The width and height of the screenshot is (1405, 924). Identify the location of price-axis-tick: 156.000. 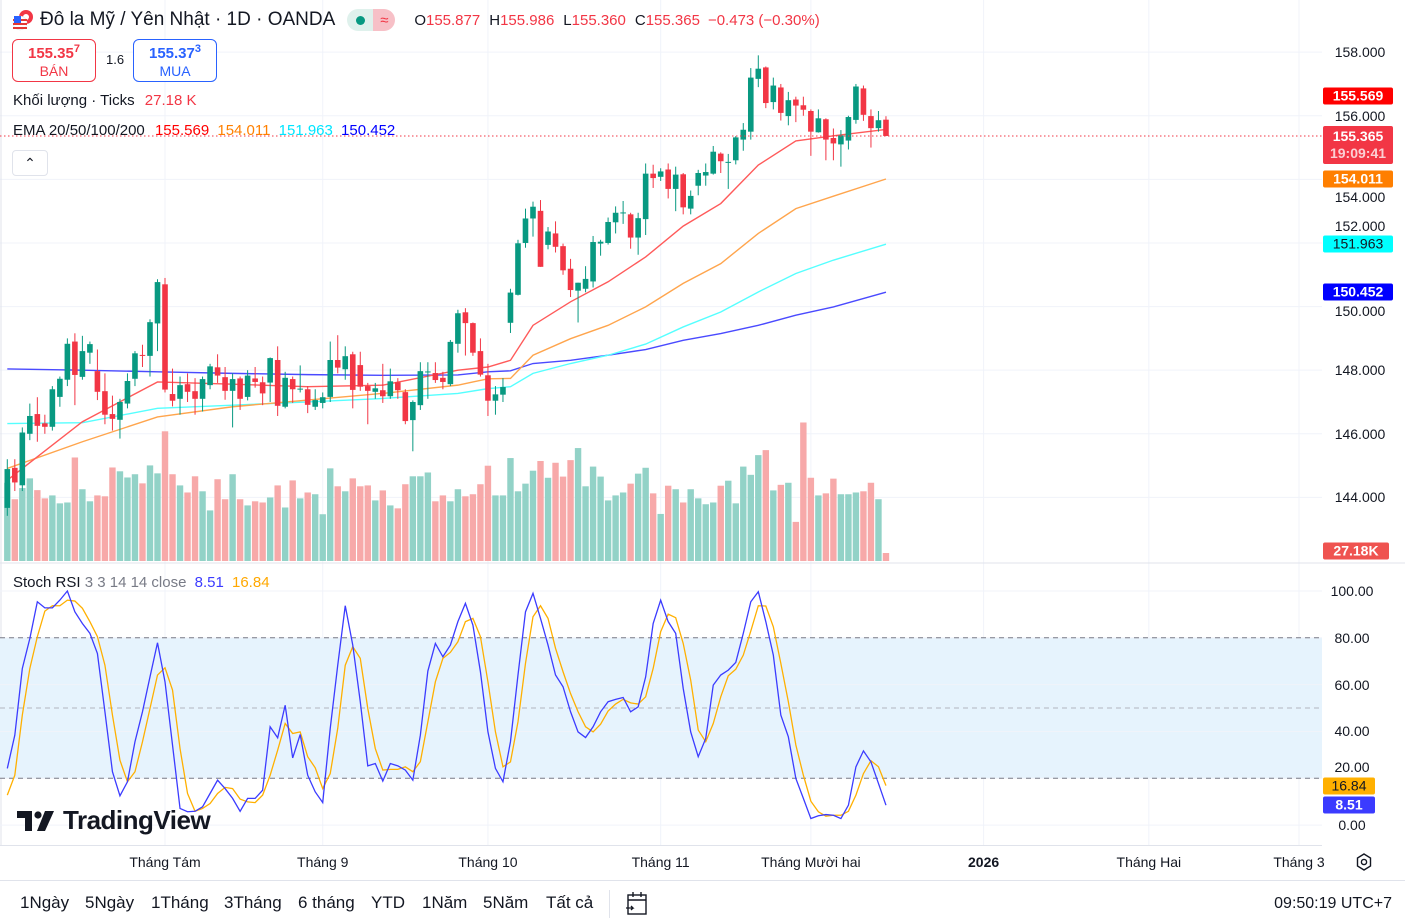
(1360, 115).